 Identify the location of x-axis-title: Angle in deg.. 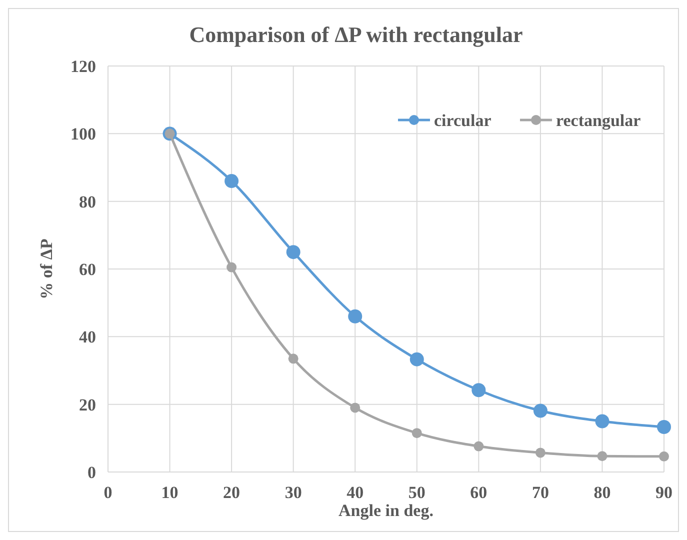
(386, 510).